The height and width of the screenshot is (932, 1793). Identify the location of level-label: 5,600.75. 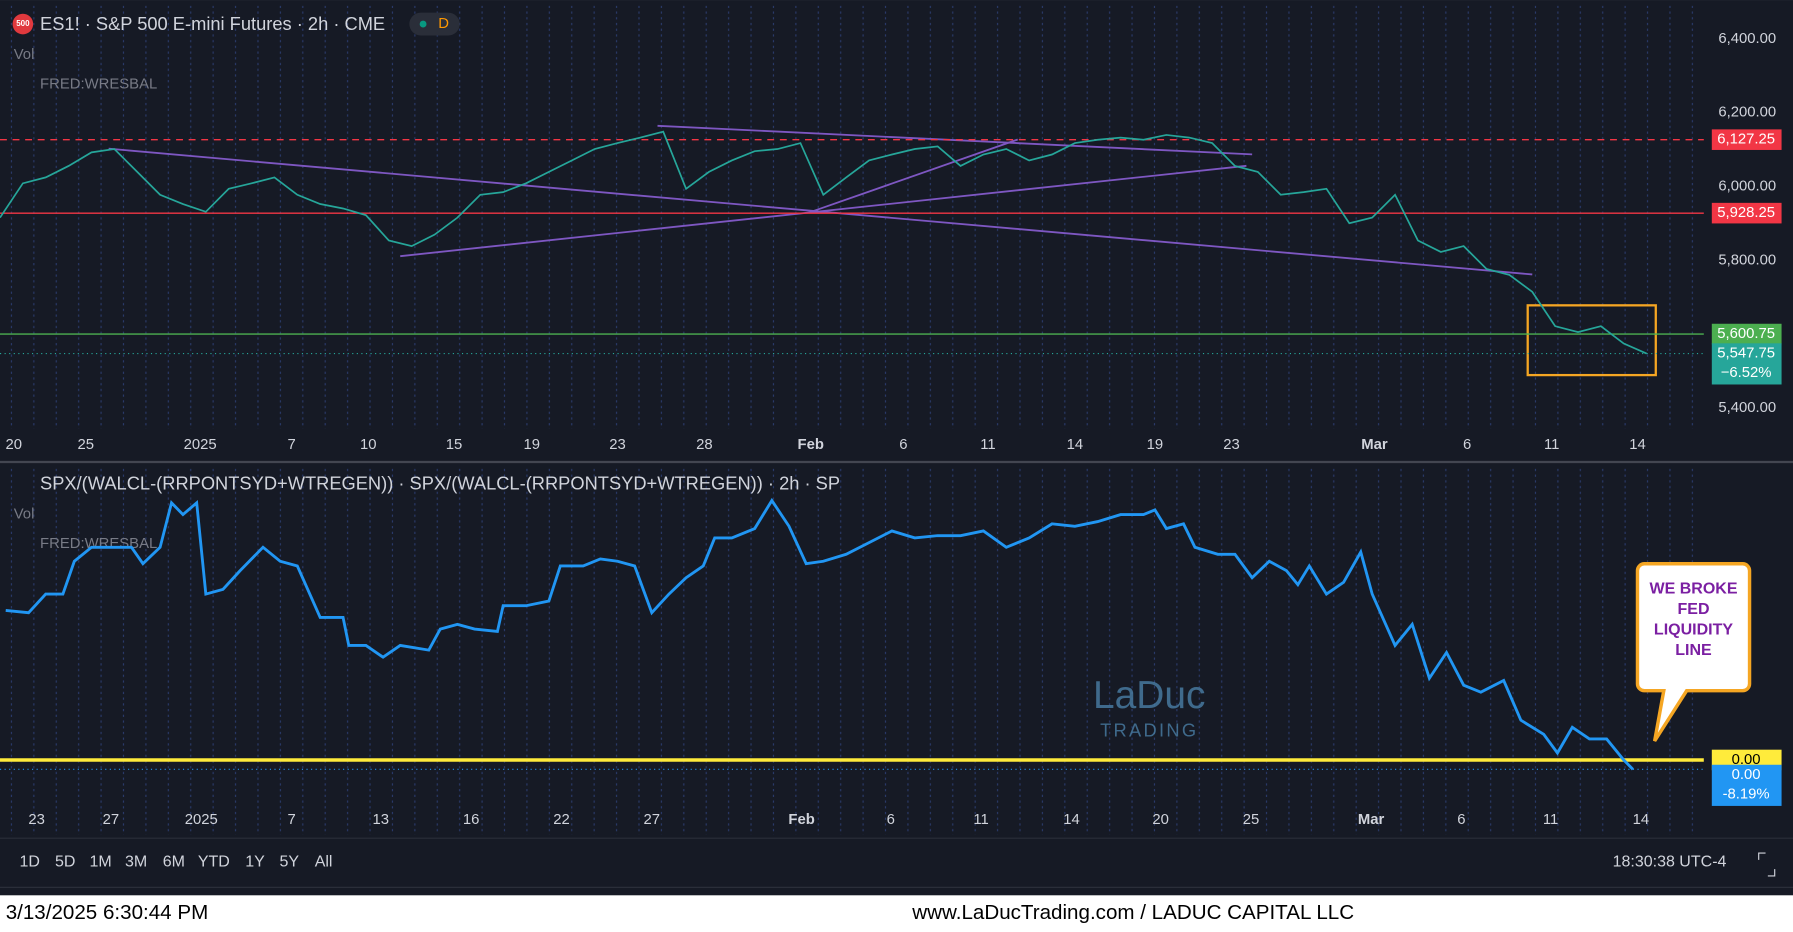
(1746, 334).